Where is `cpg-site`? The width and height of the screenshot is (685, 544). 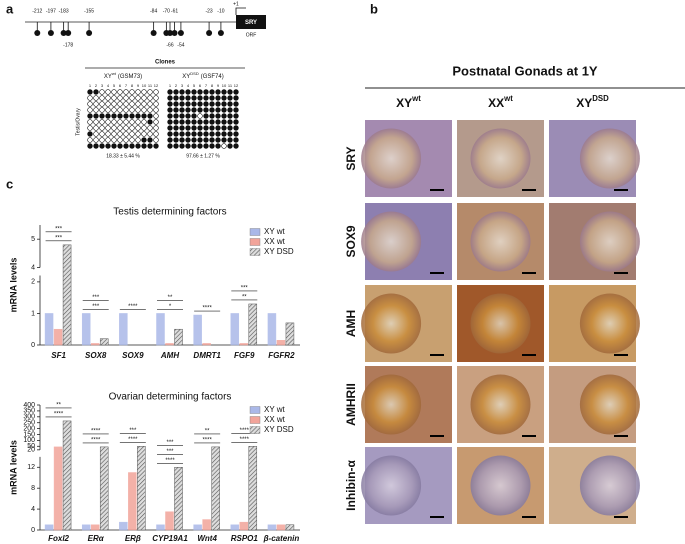
cpg-site is located at coordinates (37, 33).